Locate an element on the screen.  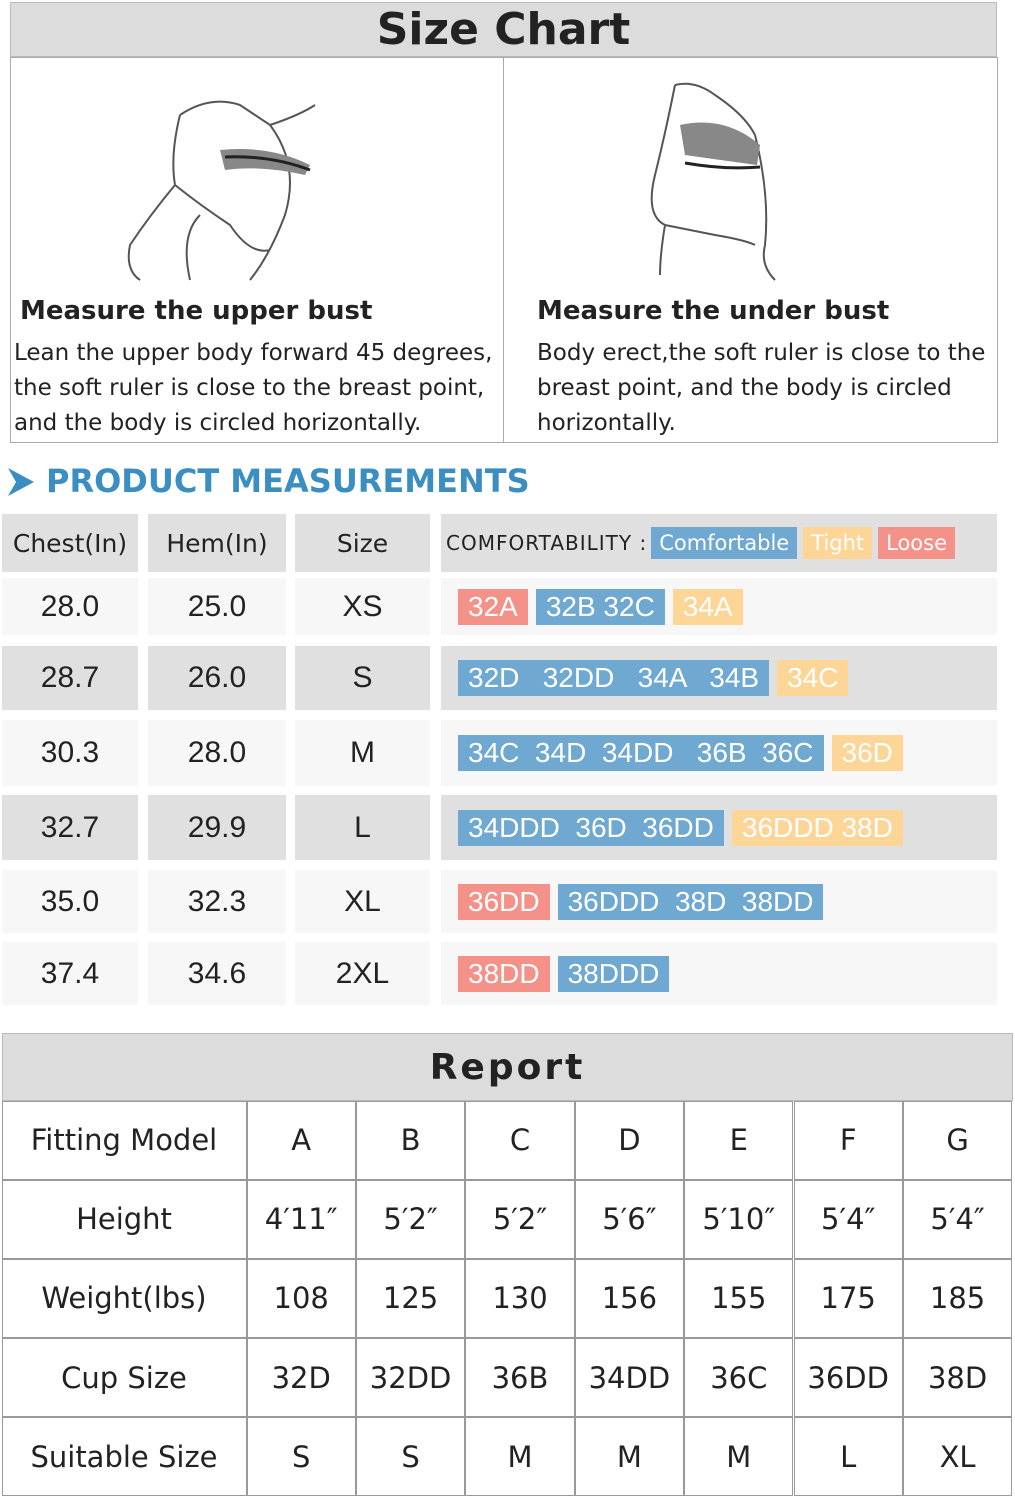
measure-text: and the body is circled horizontally. is located at coordinates (218, 423).